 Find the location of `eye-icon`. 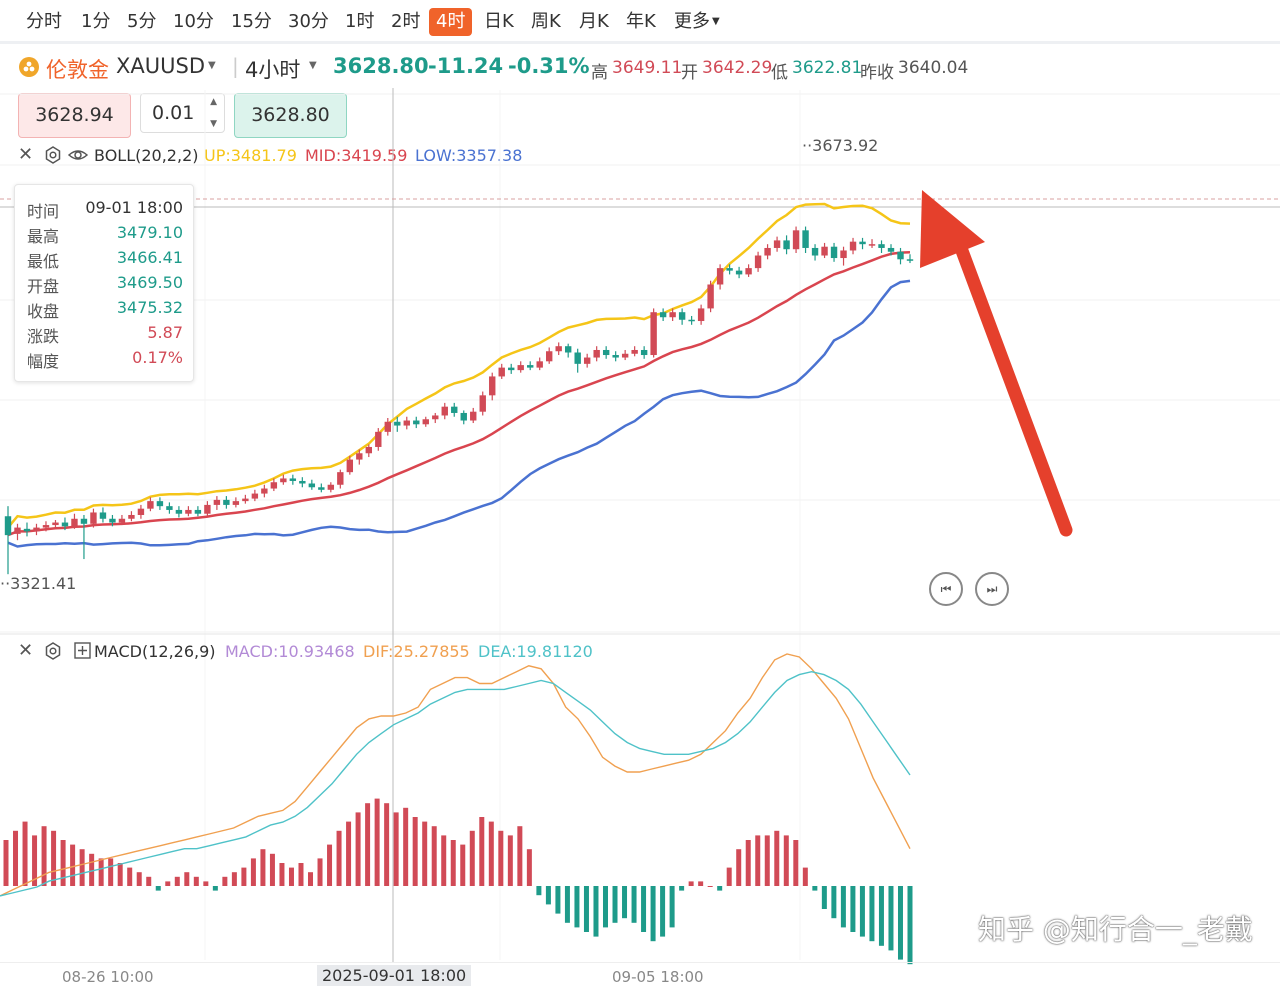

eye-icon is located at coordinates (78, 157).